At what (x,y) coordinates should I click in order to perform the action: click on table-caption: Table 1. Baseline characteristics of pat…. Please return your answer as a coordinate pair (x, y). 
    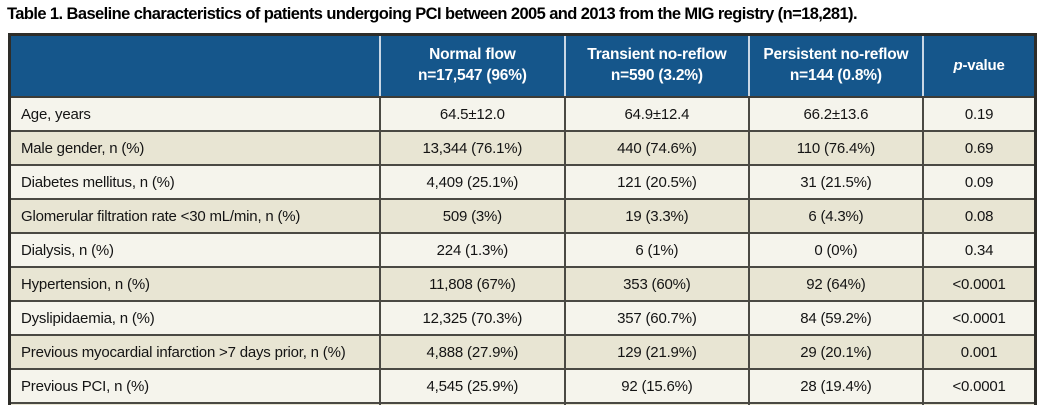
    Looking at the image, I should click on (432, 13).